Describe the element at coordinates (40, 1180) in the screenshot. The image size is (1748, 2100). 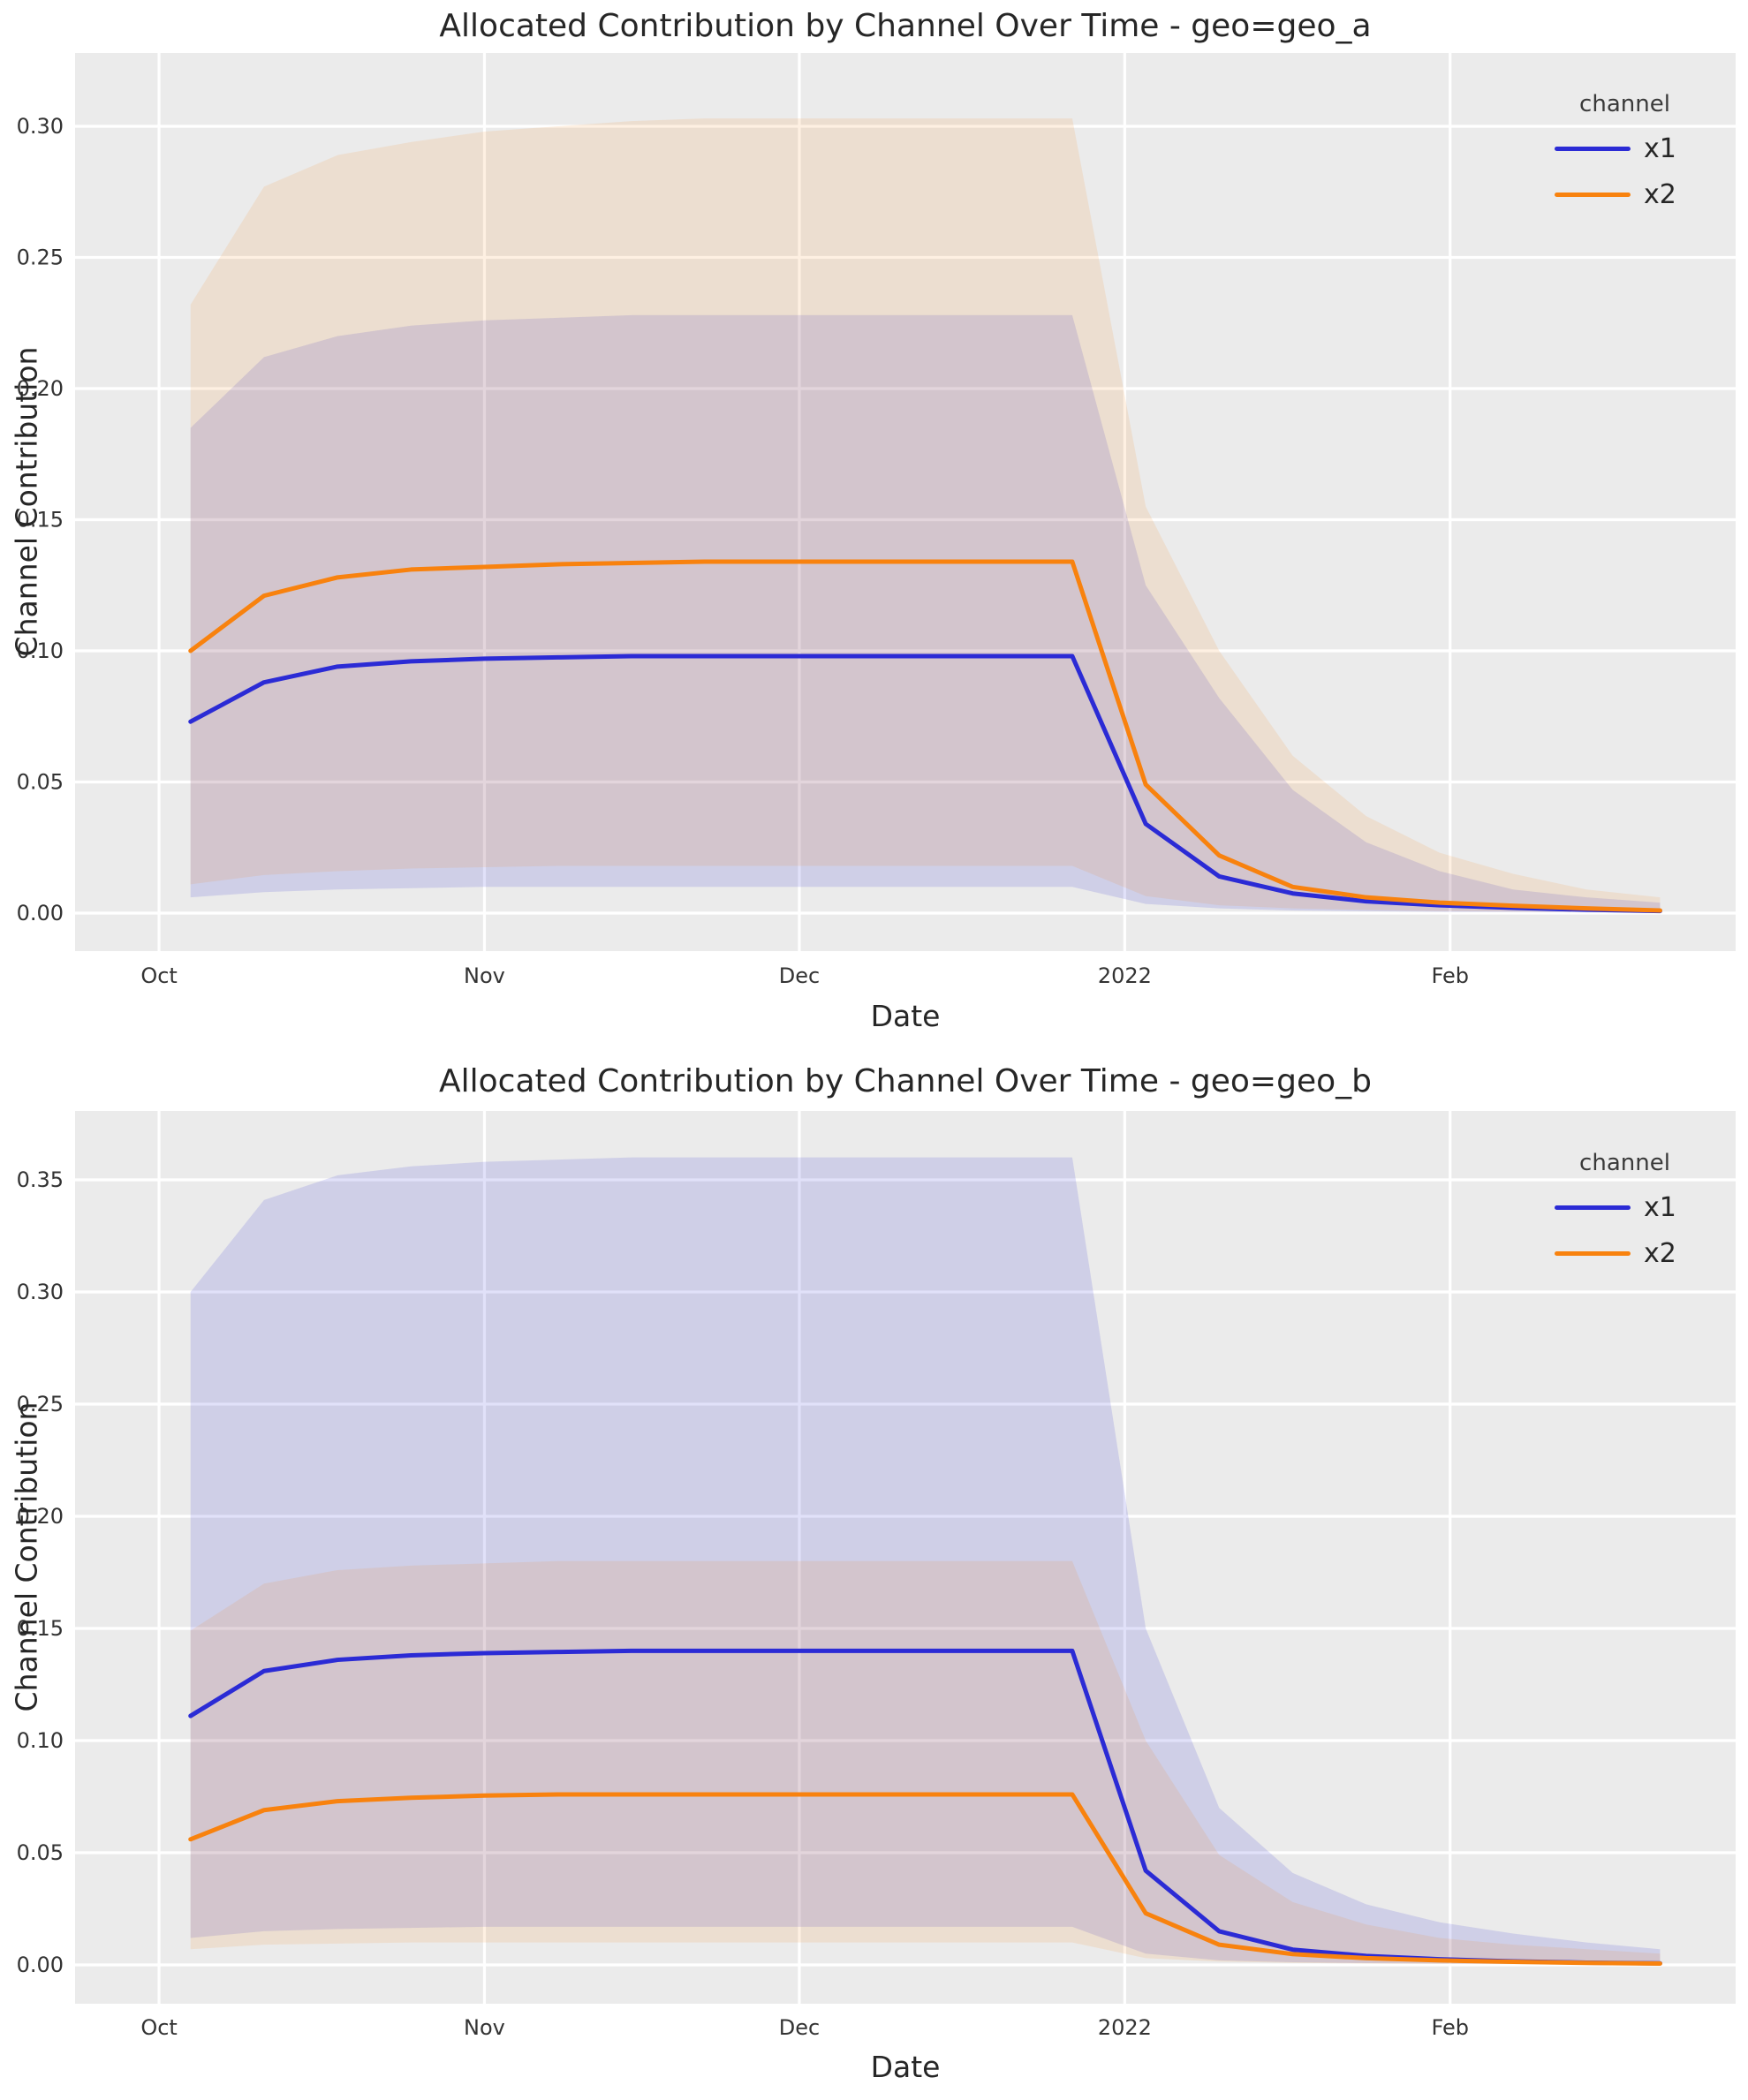
I see `y-tick-label: 0.35` at that location.